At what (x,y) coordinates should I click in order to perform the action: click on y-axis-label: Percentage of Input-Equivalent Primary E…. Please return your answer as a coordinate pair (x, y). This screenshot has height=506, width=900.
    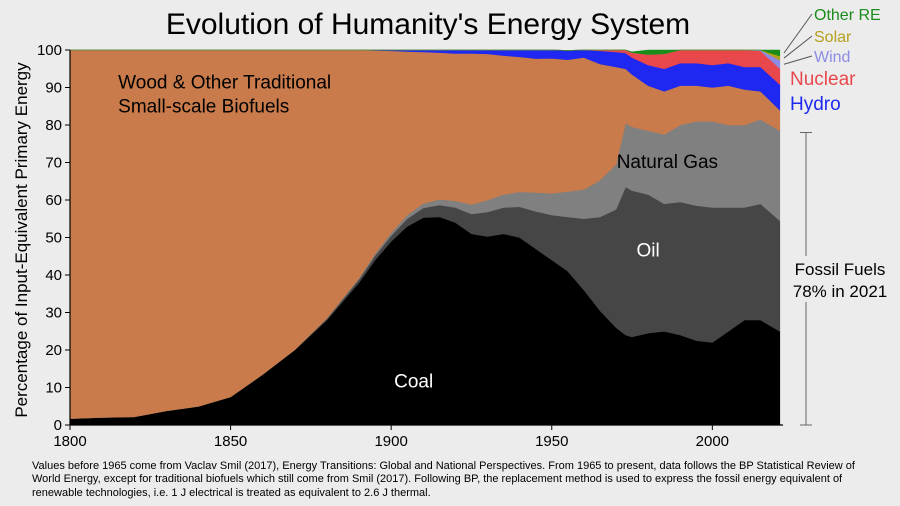
    Looking at the image, I should click on (21, 240).